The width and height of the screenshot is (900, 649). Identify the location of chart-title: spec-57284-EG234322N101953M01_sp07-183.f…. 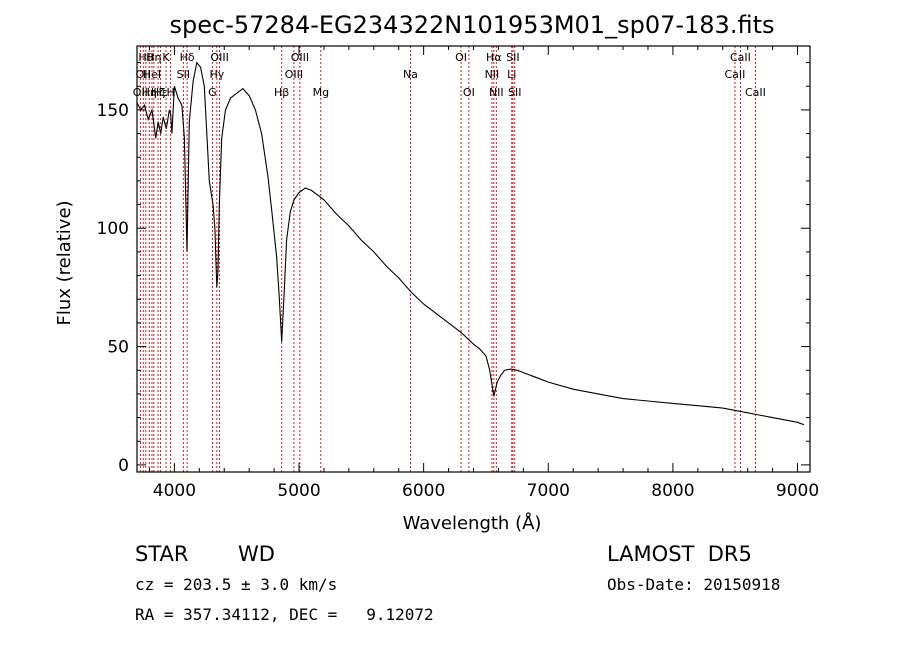
(472, 25).